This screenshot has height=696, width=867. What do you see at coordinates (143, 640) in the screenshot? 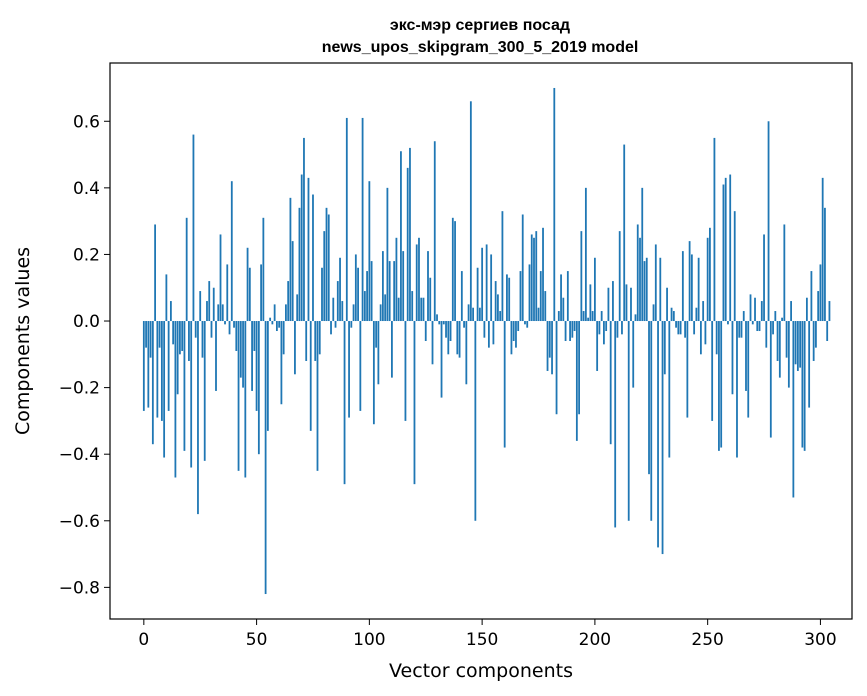
I see `x-tick-label: 0` at bounding box center [143, 640].